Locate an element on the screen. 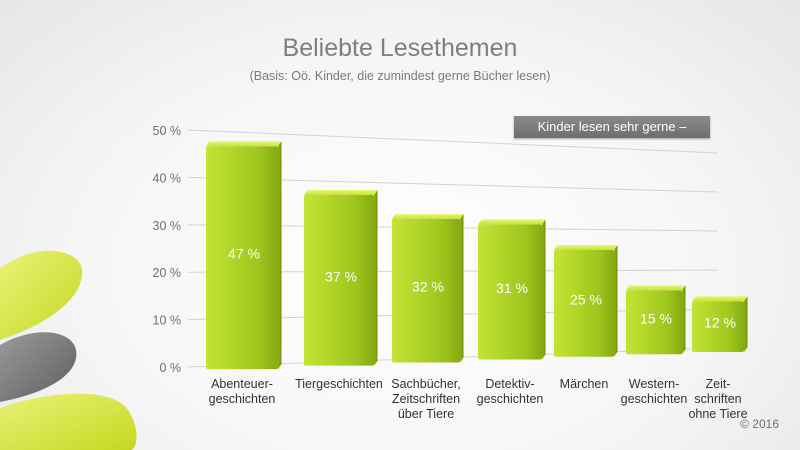 The width and height of the screenshot is (800, 450). chart-title: Beliebte Lesethemen is located at coordinates (400, 48).